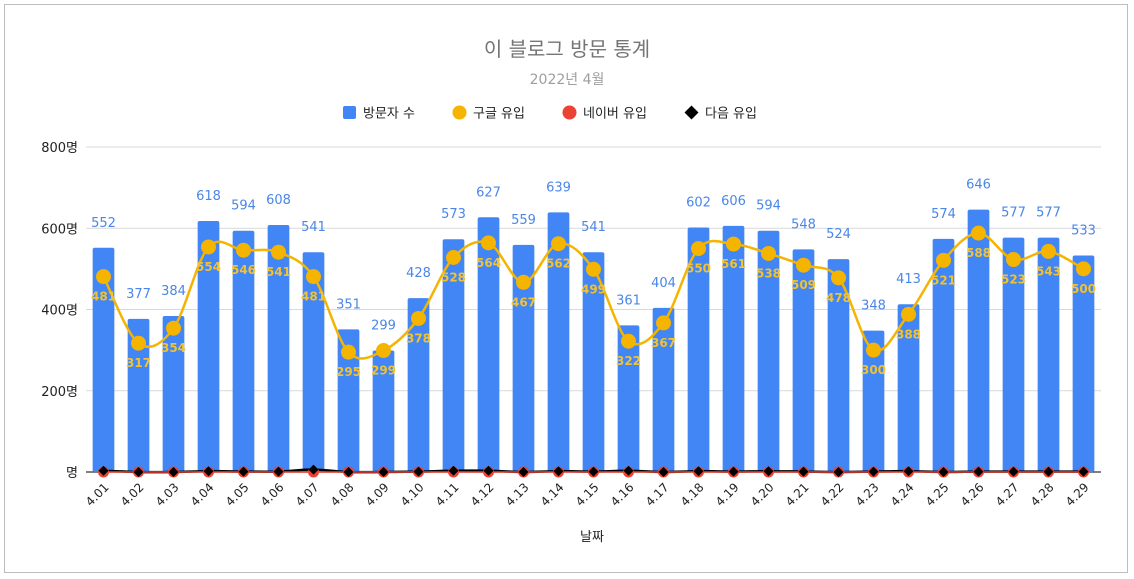 This screenshot has height=579, width=1134. Describe the element at coordinates (943, 355) in the screenshot. I see `bar-4.25` at that location.